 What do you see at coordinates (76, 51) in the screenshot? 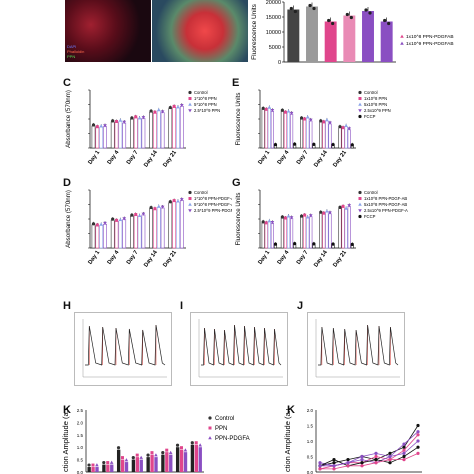
I see `micrograph-label-phalloidin: Phalloidin` at bounding box center [76, 51].